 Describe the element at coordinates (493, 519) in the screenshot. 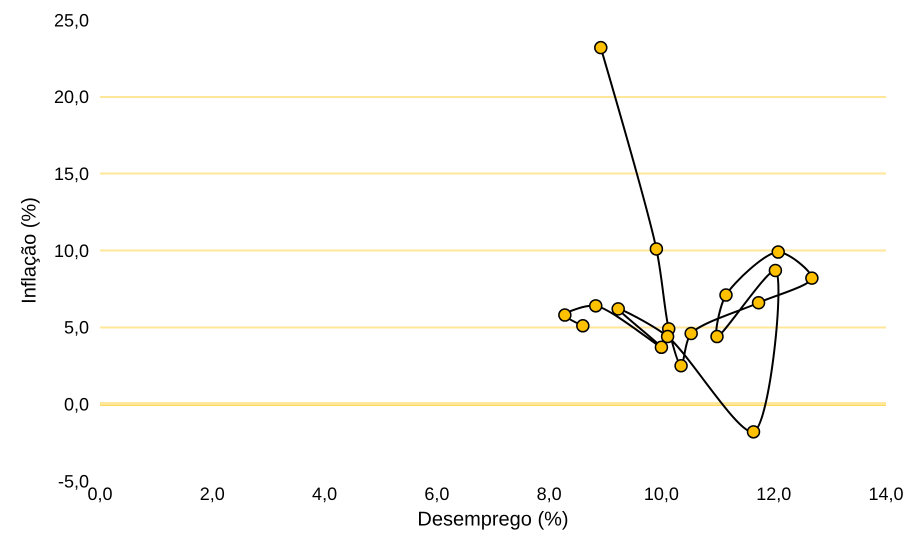

I see `x-axis-title: Desemprego (%)` at that location.